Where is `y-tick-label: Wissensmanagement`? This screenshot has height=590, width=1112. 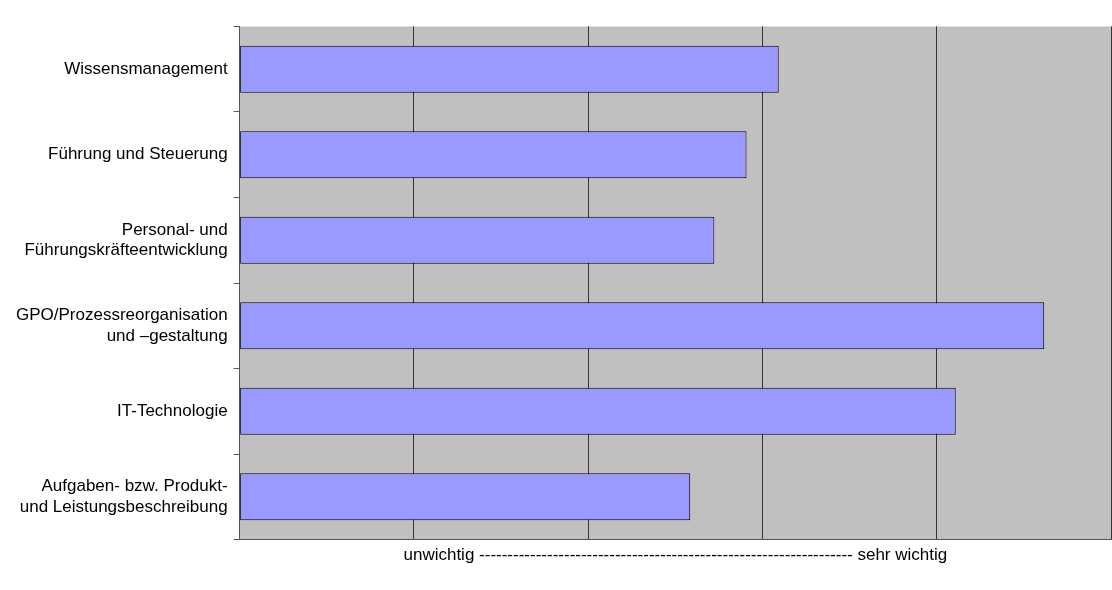 y-tick-label: Wissensmanagement is located at coordinates (146, 68).